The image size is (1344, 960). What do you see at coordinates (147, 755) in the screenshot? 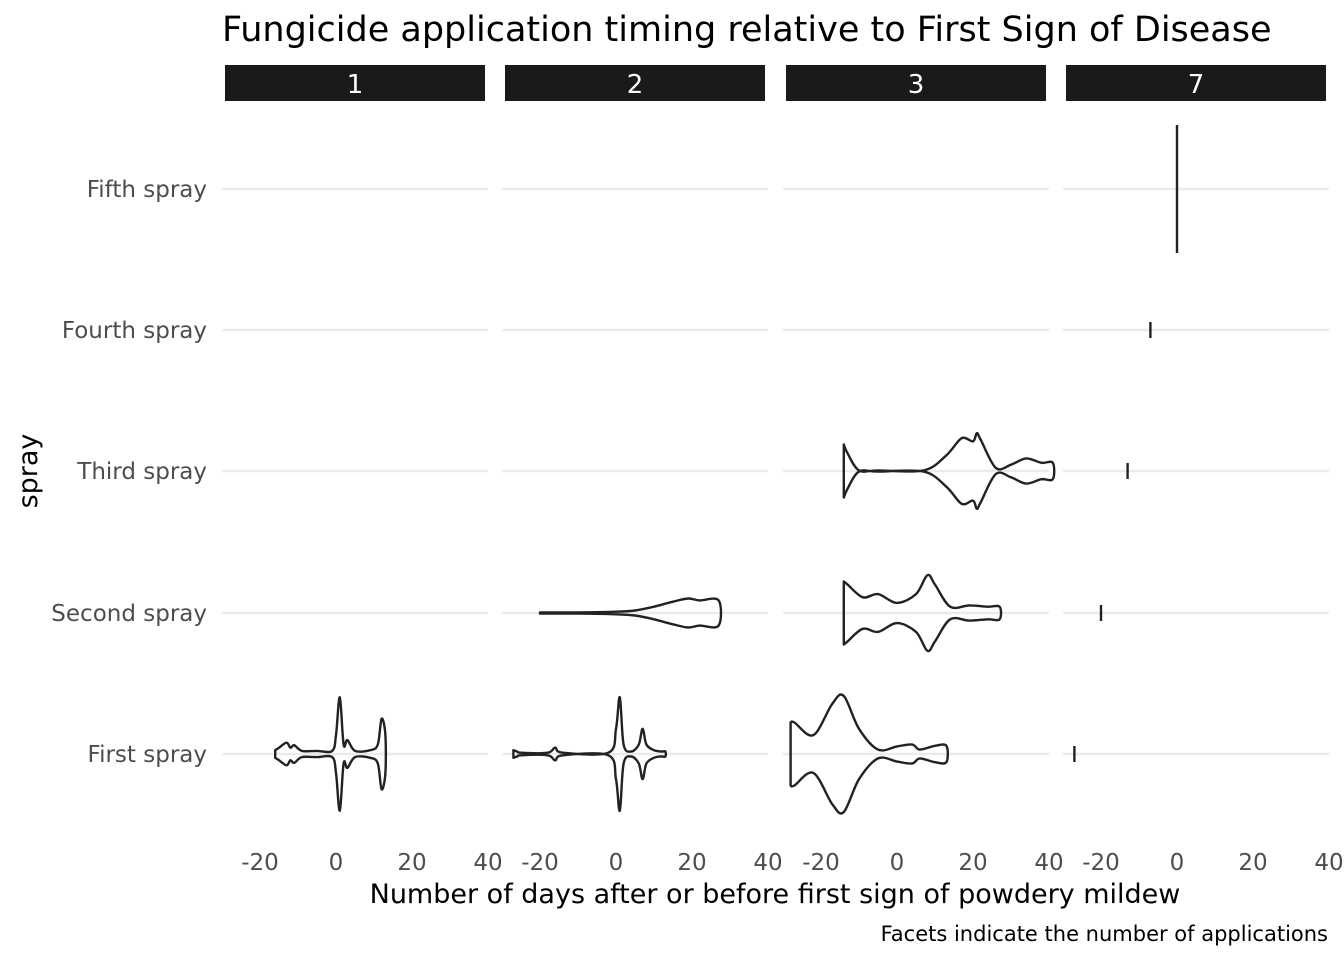
I see `y-tick-first-spray: First spray` at bounding box center [147, 755].